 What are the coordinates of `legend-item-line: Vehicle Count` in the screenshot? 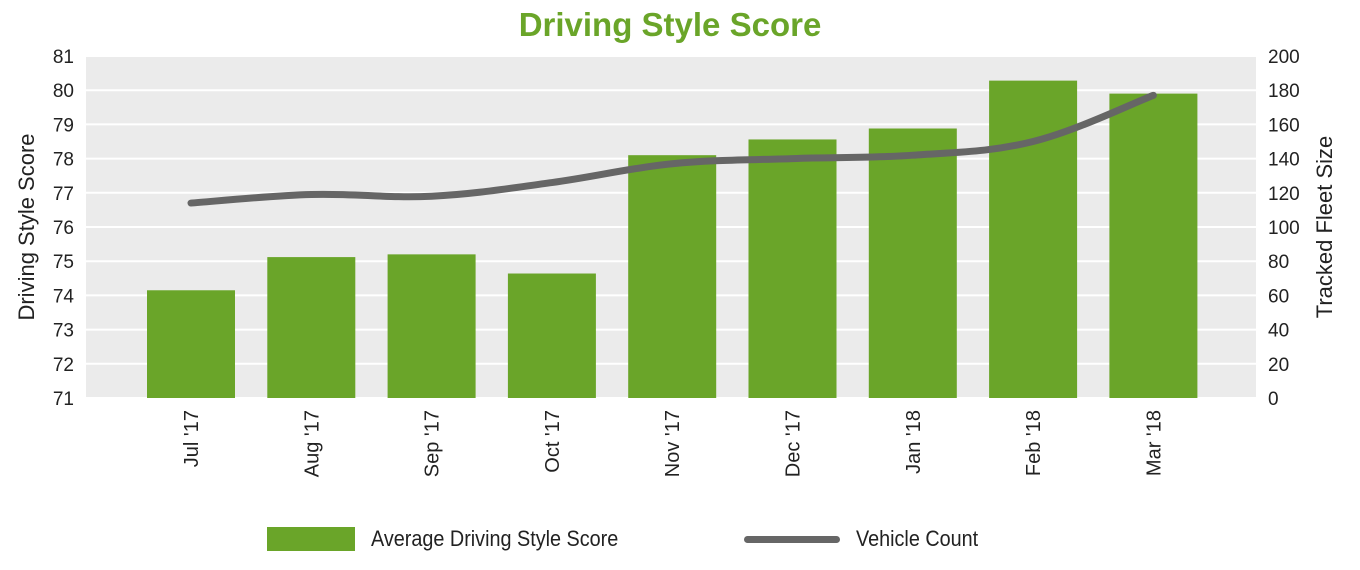 It's located at (868, 539).